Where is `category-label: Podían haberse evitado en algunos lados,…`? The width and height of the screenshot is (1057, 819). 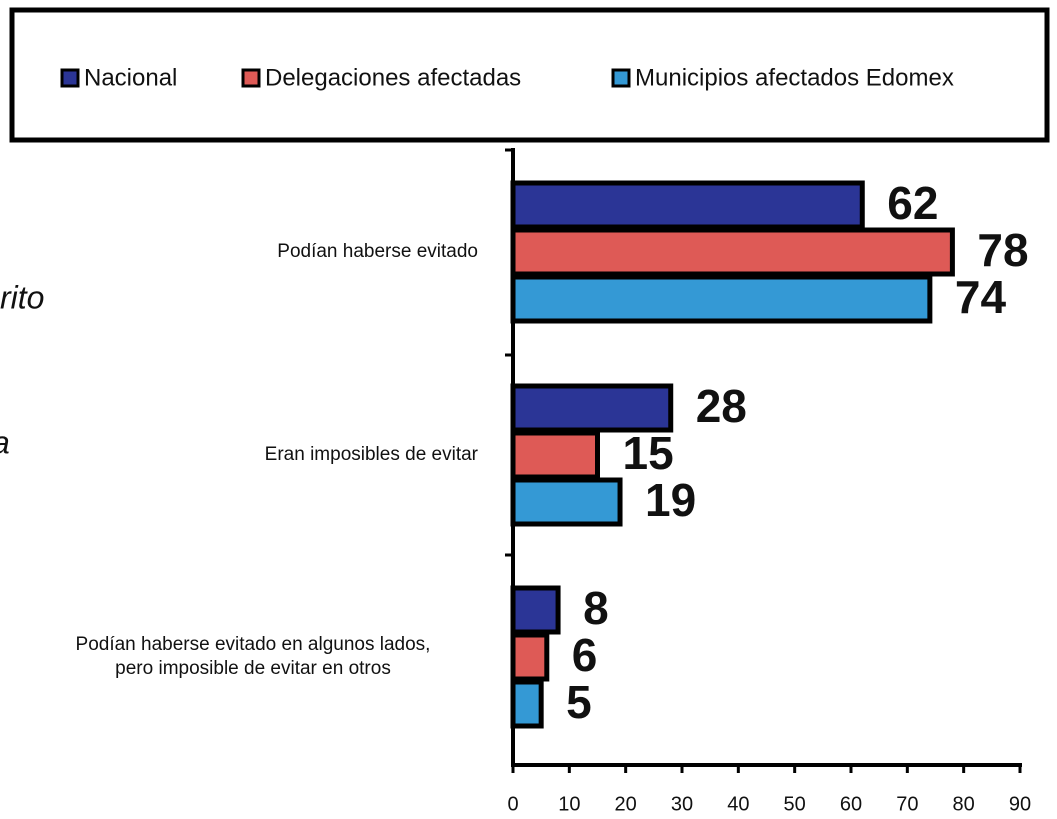 category-label: Podían haberse evitado en algunos lados,… is located at coordinates (253, 656).